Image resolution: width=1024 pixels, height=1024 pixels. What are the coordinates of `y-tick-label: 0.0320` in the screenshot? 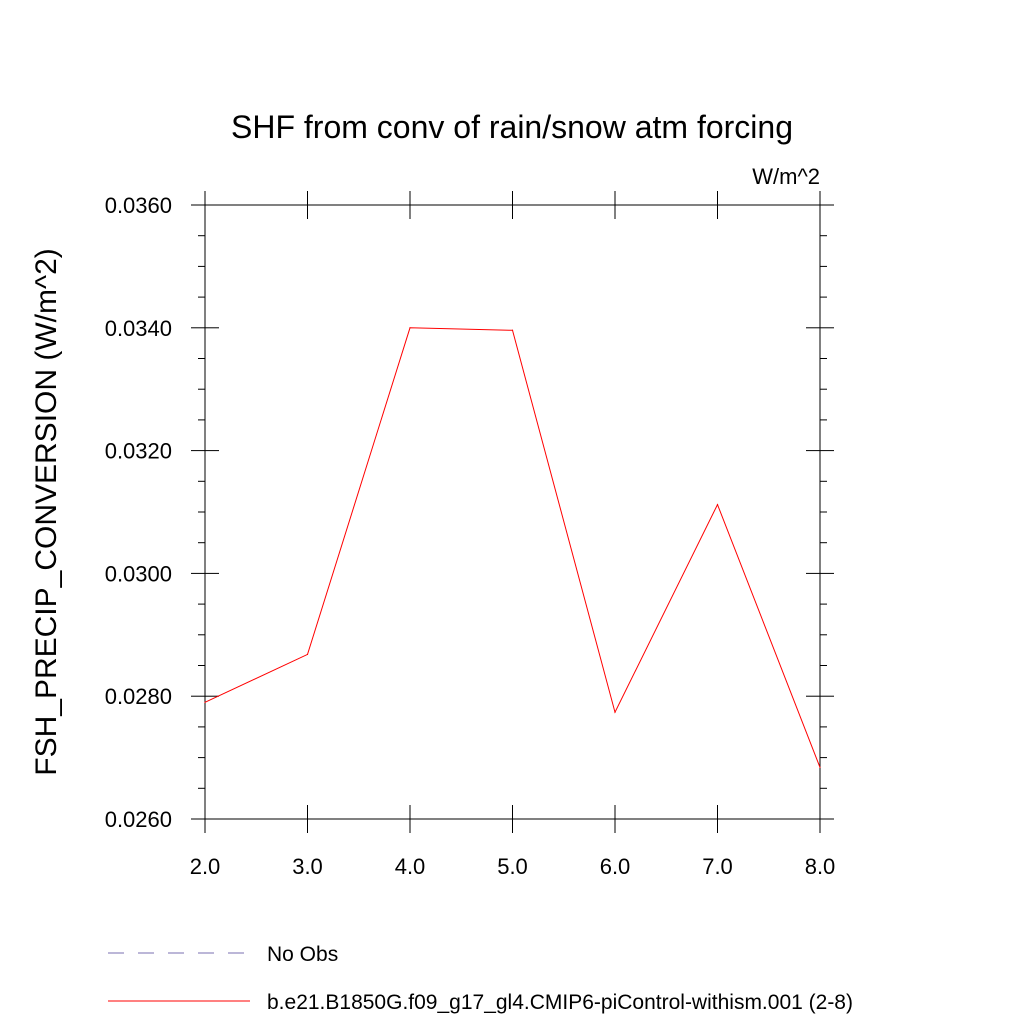 It's located at (138, 451).